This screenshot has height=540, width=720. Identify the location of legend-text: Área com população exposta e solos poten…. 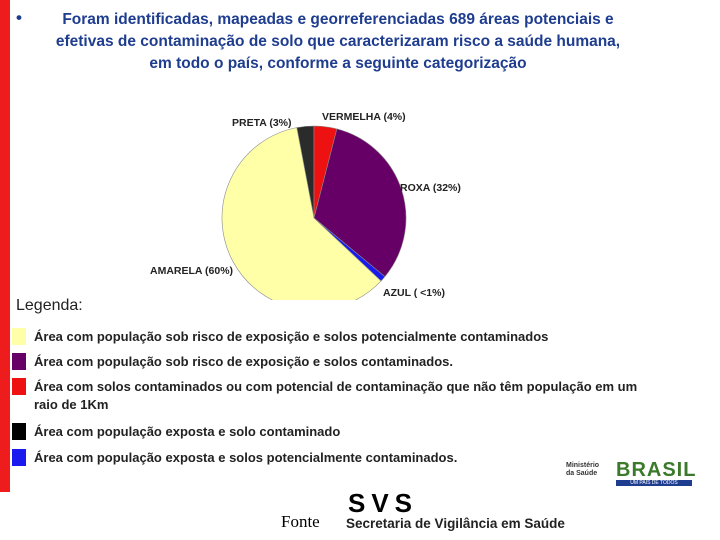
(246, 457).